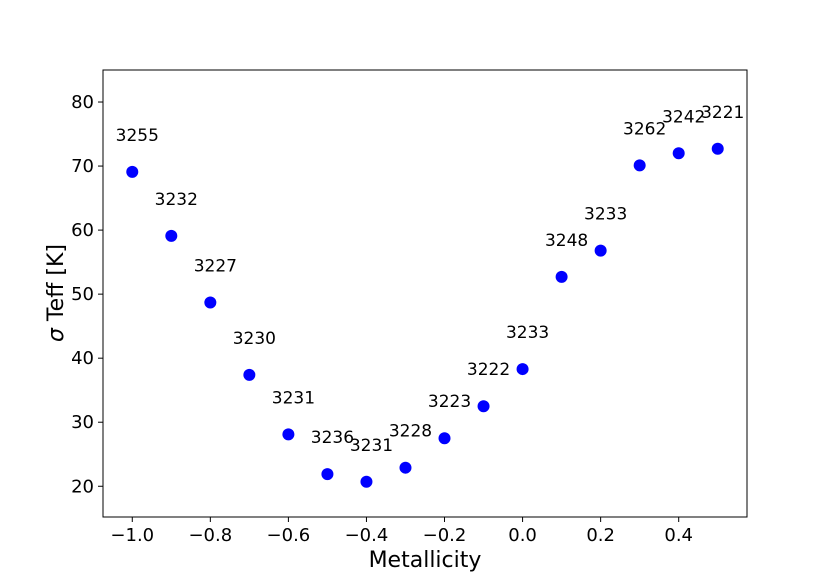 The image size is (830, 581). I want to click on x-tick-label: 0.2, so click(600, 535).